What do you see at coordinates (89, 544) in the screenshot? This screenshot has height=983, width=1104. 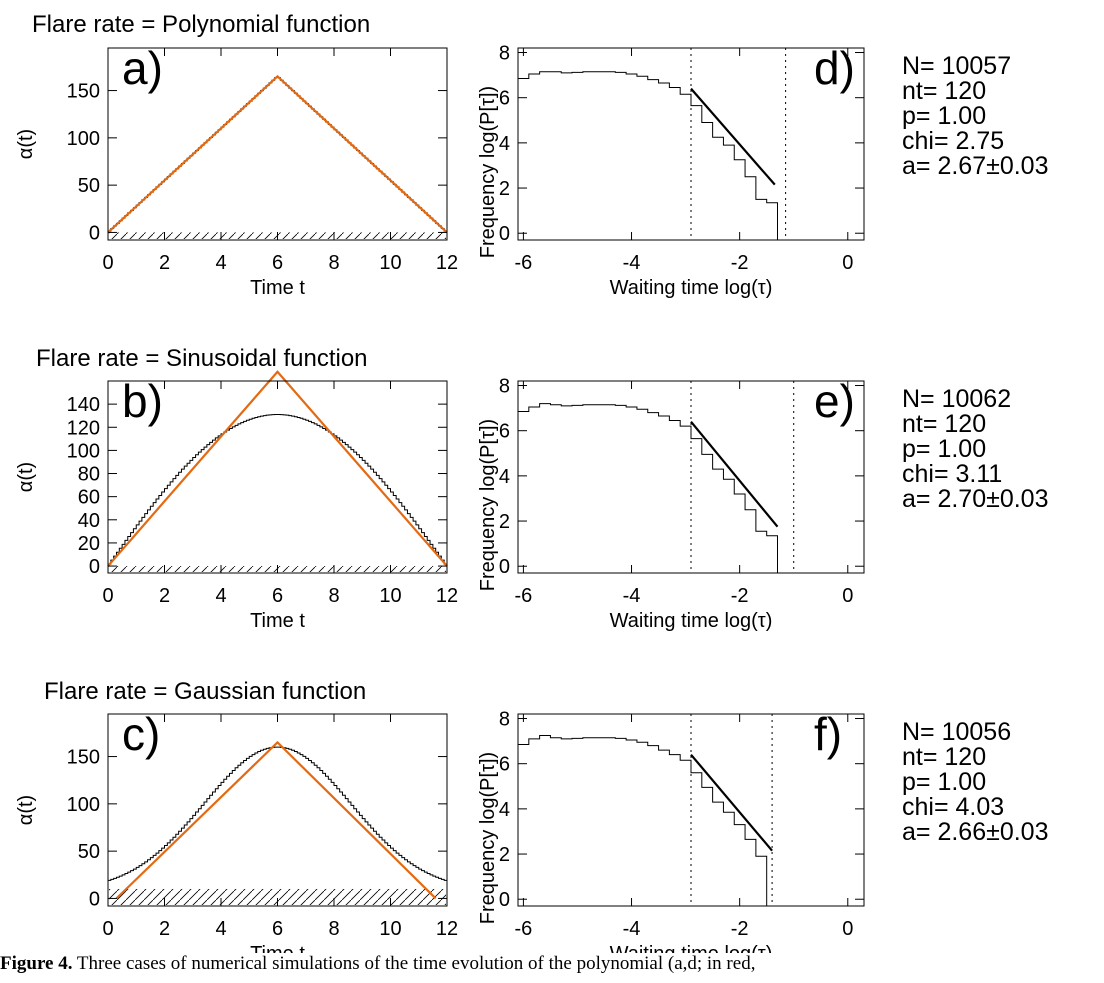 I see `y-tick-label: 20` at bounding box center [89, 544].